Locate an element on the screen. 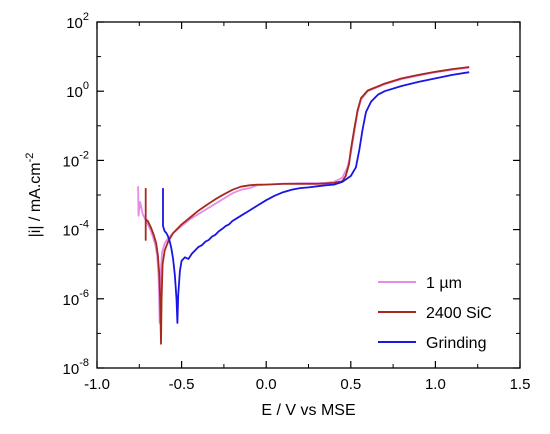  x-tick-label: 0.5 is located at coordinates (350, 384).